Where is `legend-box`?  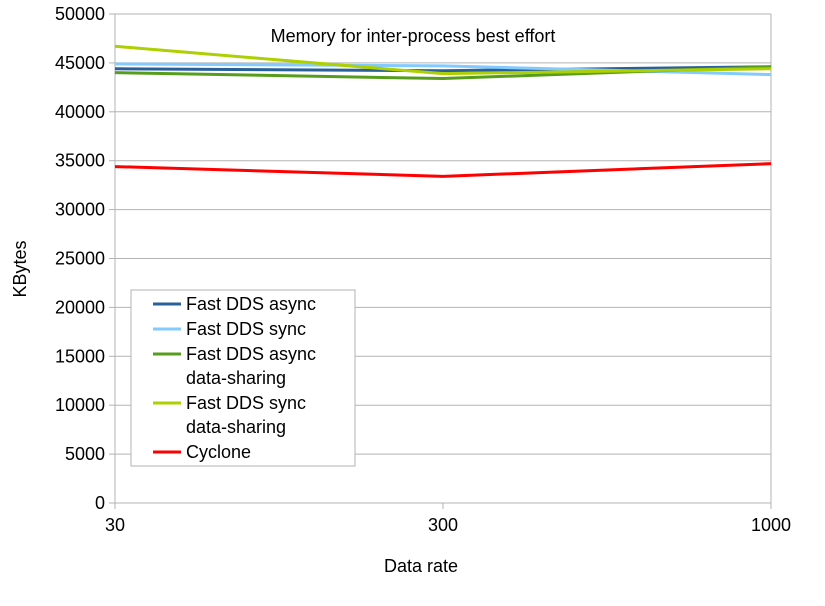 legend-box is located at coordinates (243, 378).